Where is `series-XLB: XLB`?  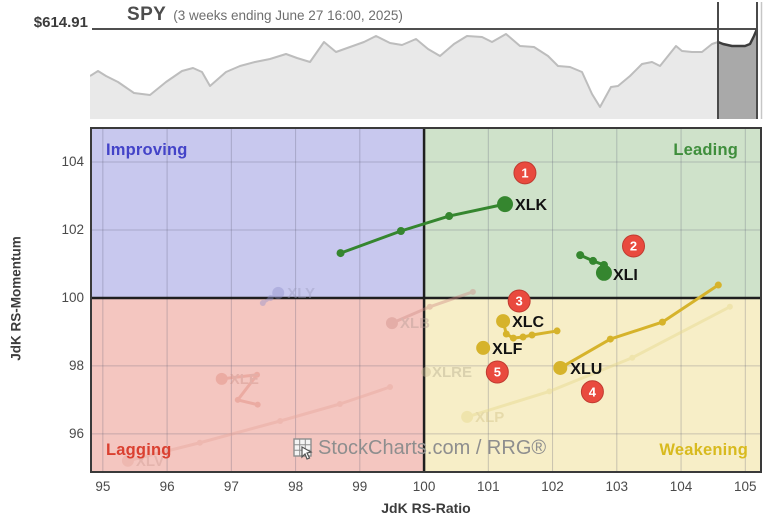
series-XLB: XLB is located at coordinates (430, 310).